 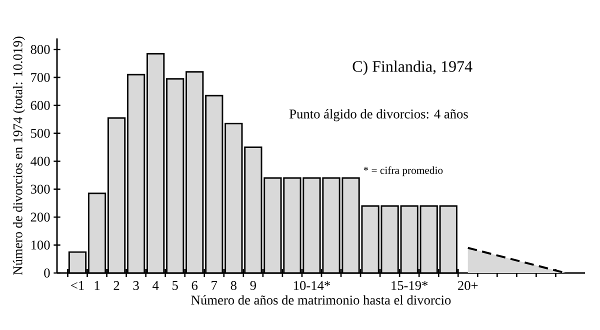 I want to click on y-tick-label: 500, so click(x=40, y=133).